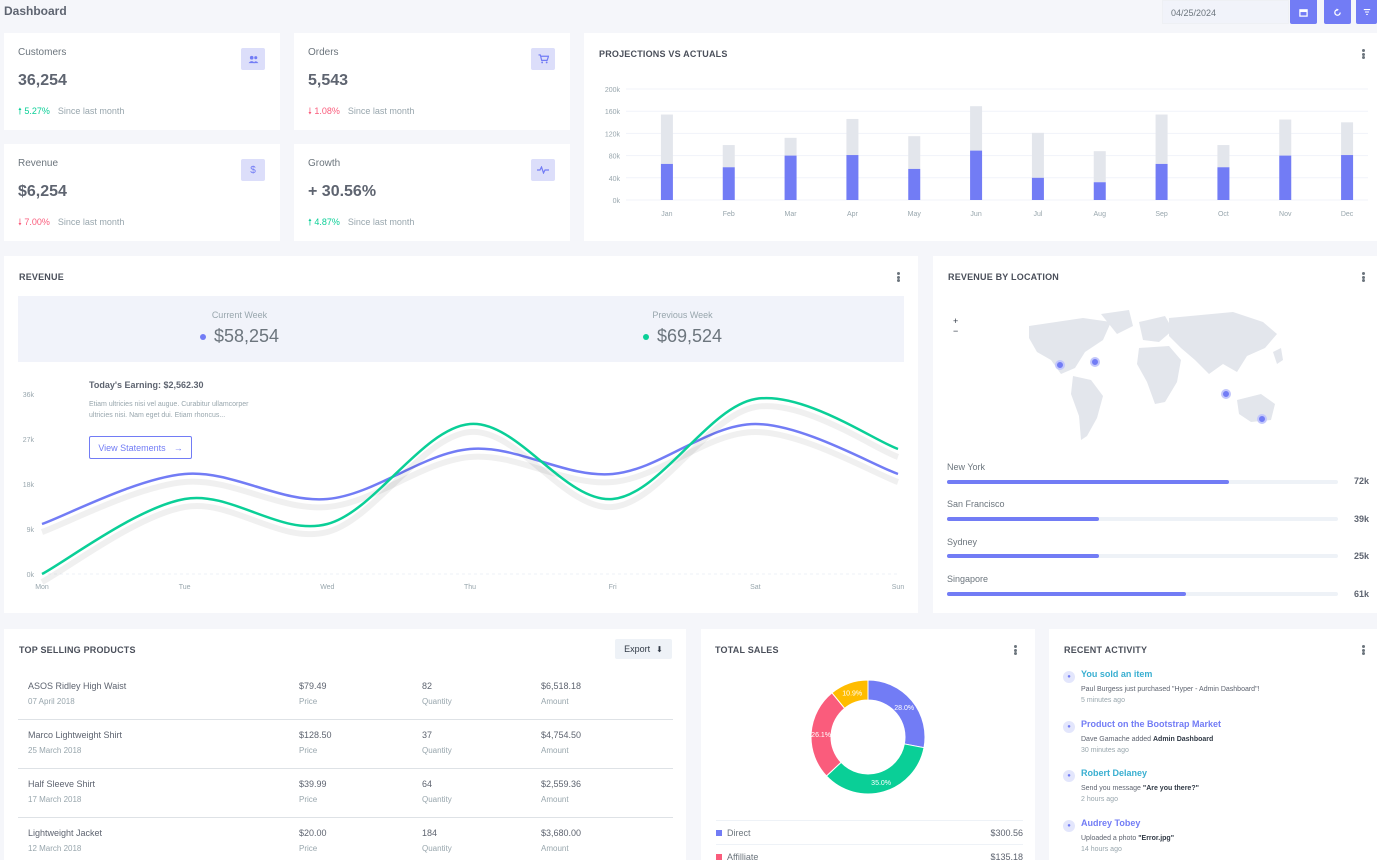 The height and width of the screenshot is (860, 1377). Describe the element at coordinates (42, 191) in the screenshot. I see `stat-value: $6,254` at that location.